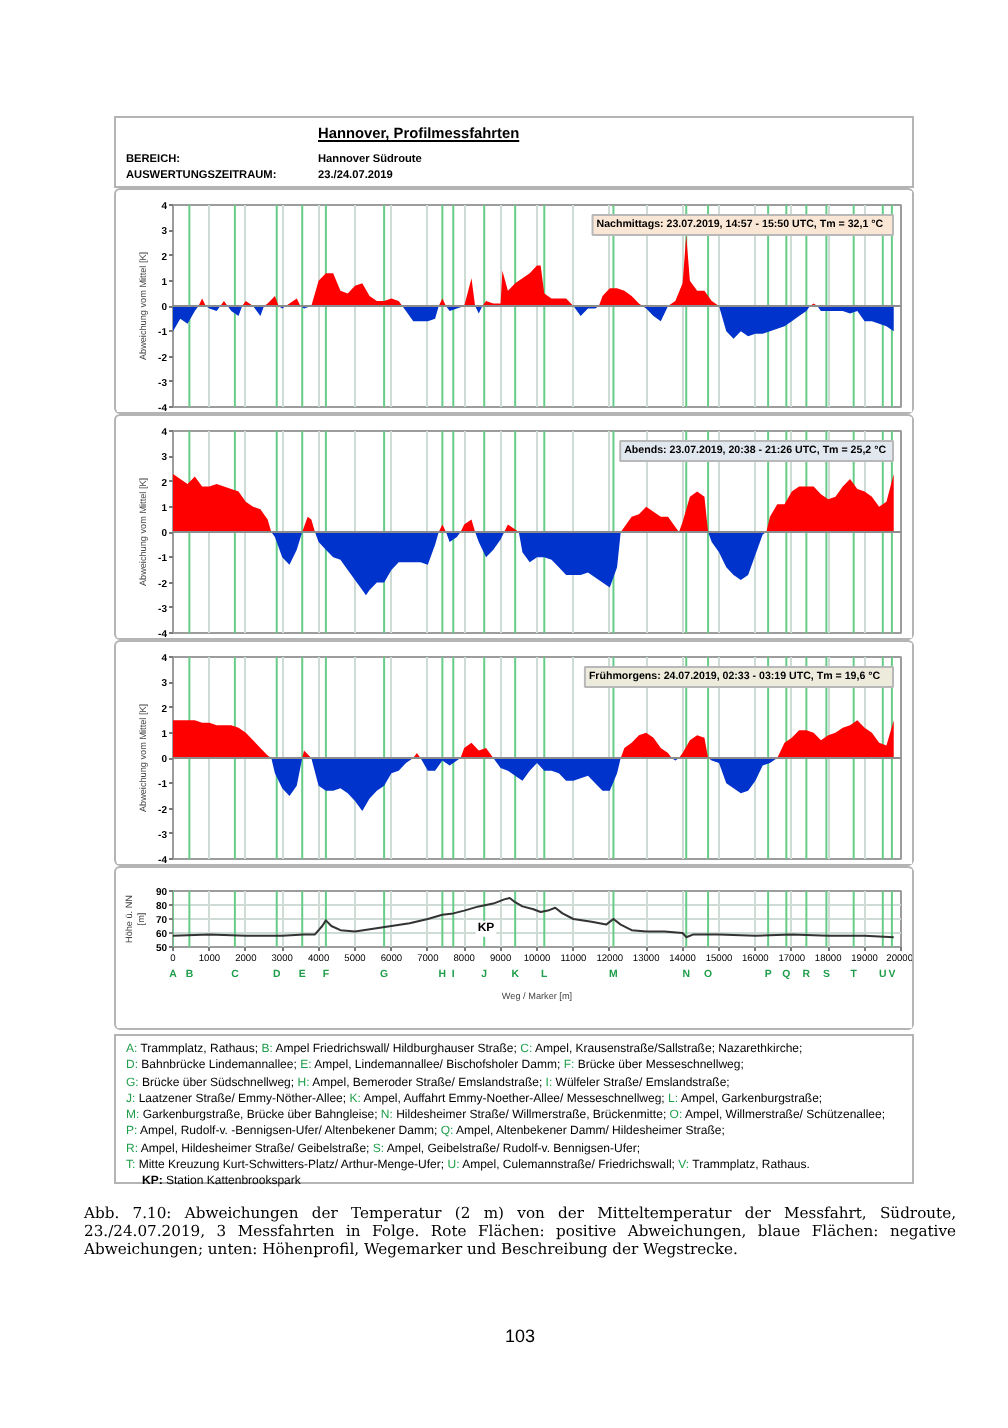 This screenshot has width=1008, height=1428. I want to click on text: 103, so click(520, 1336).